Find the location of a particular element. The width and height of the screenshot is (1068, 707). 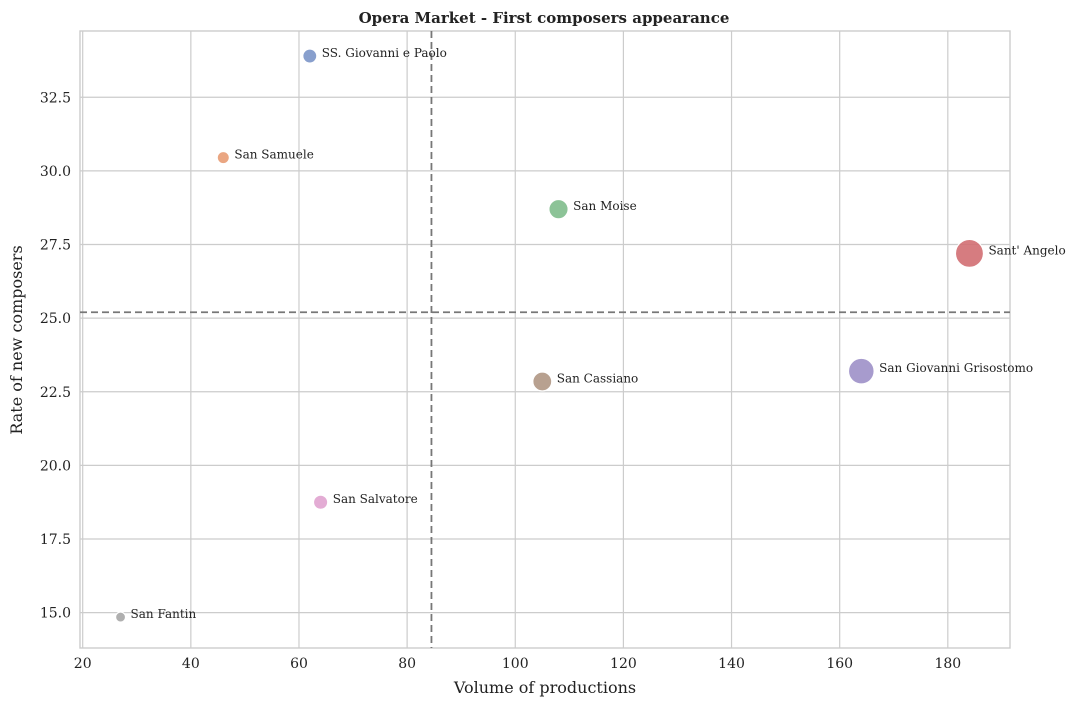

y-tick-label: 30.0 is located at coordinates (55, 172).